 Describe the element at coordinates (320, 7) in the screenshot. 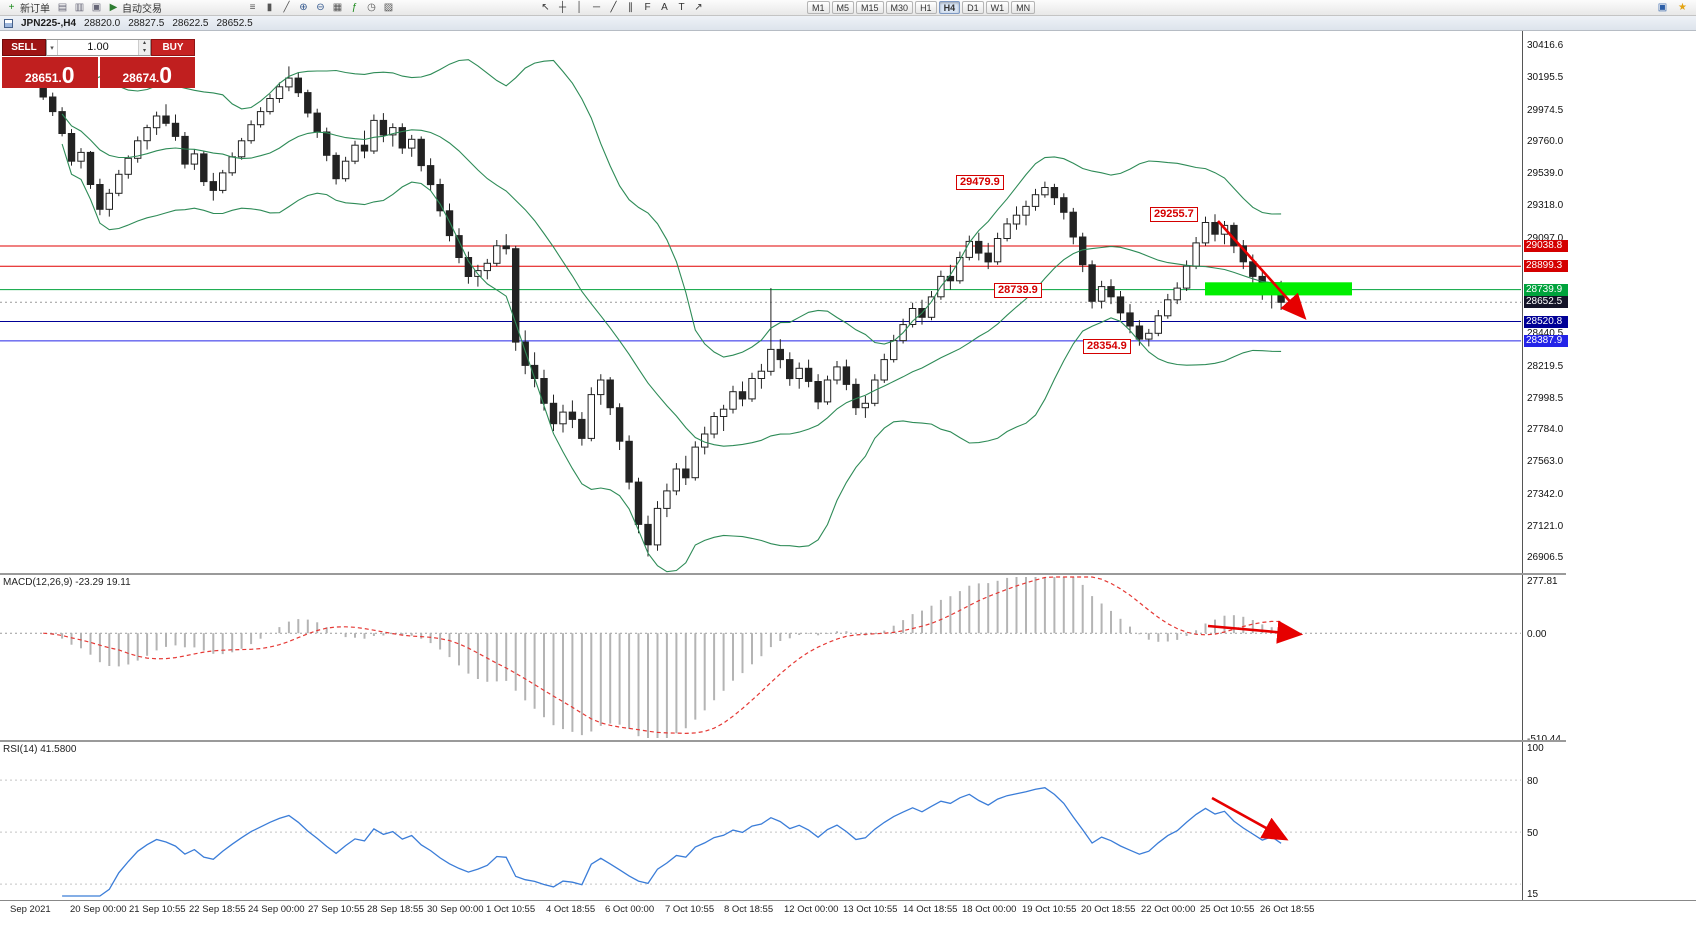

I see `zoom-out-icon: ⊖` at that location.